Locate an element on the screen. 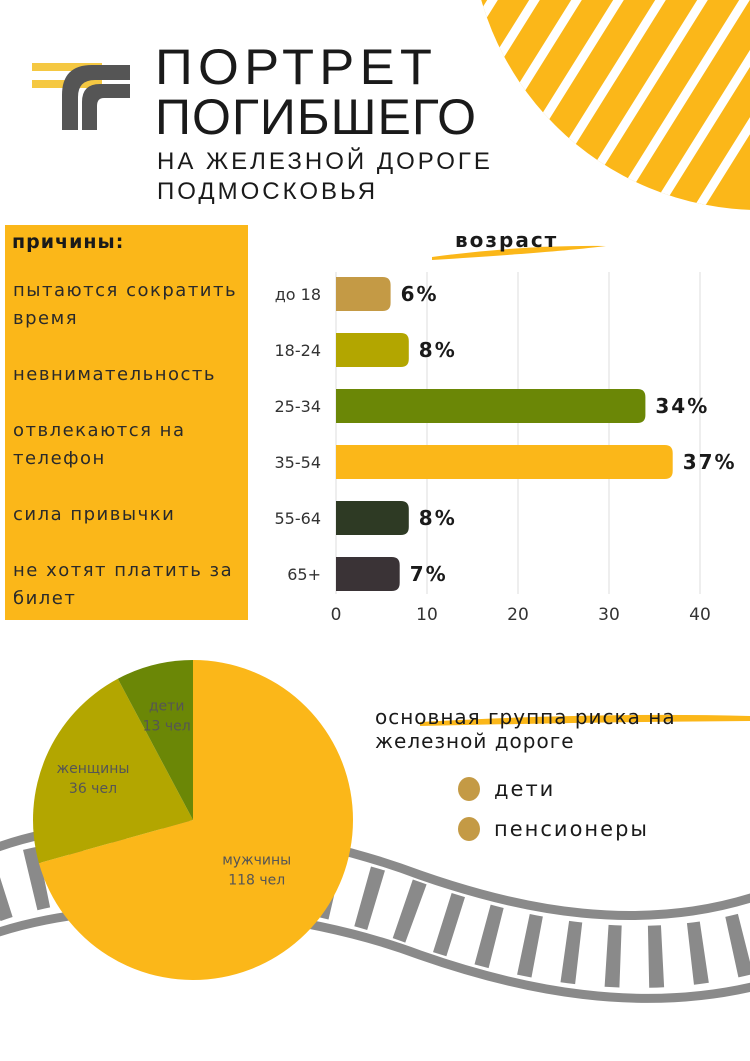  risk-group-title: основная группа риска на железной дороге is located at coordinates (525, 729).